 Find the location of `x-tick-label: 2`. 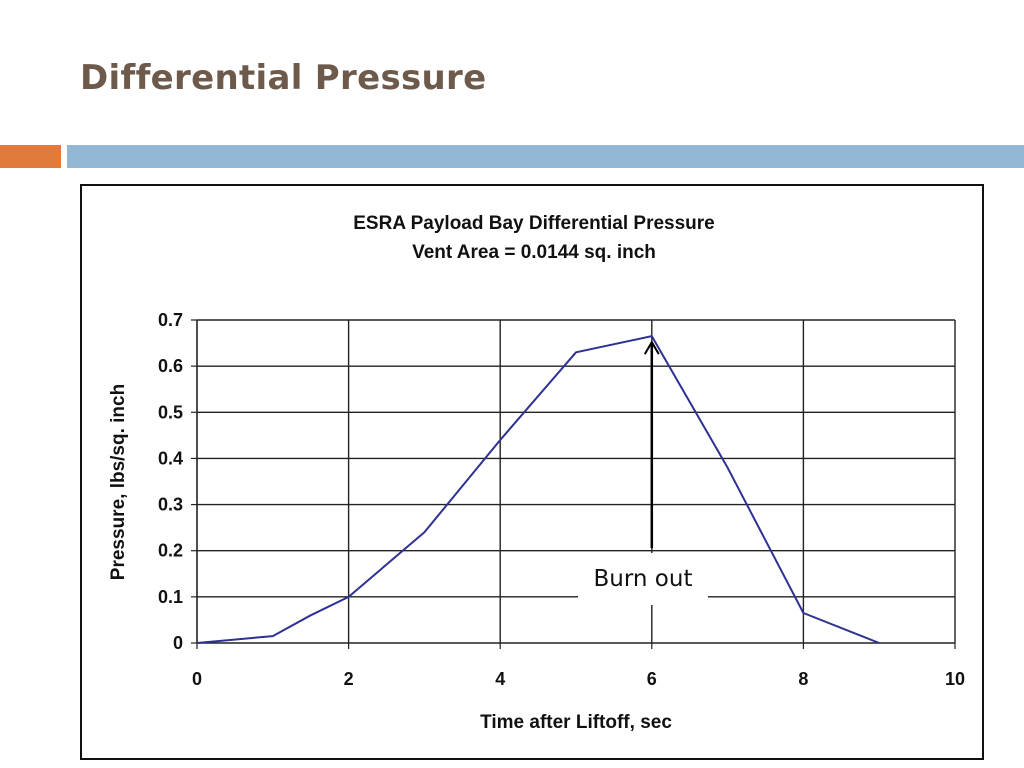

x-tick-label: 2 is located at coordinates (349, 679).